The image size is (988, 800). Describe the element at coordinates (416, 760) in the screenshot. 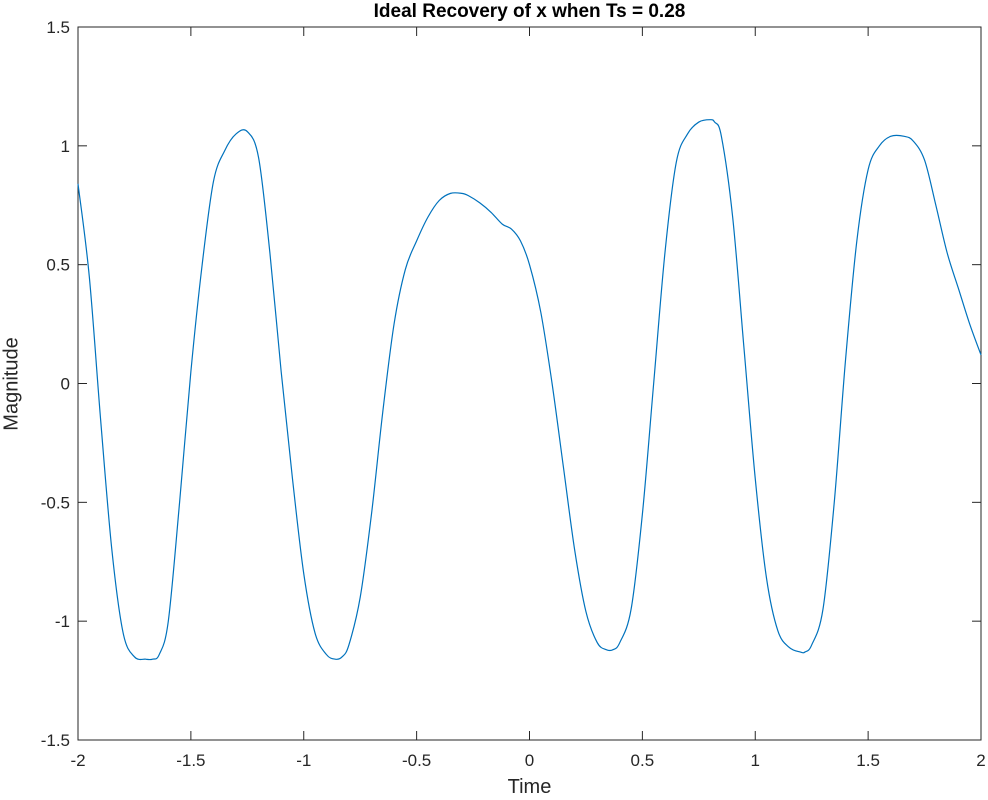

I see `x-tick-label: -0.5` at that location.